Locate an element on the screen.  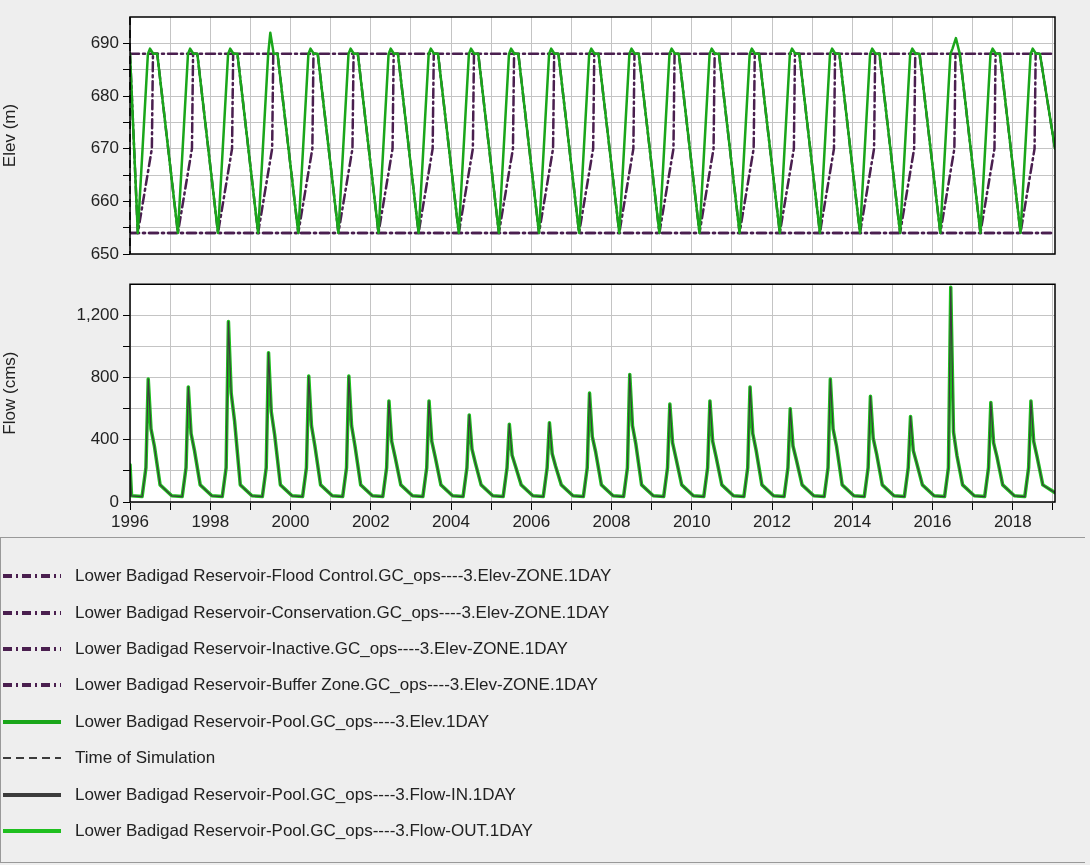
x-tick-label: 2000 is located at coordinates (290, 521).